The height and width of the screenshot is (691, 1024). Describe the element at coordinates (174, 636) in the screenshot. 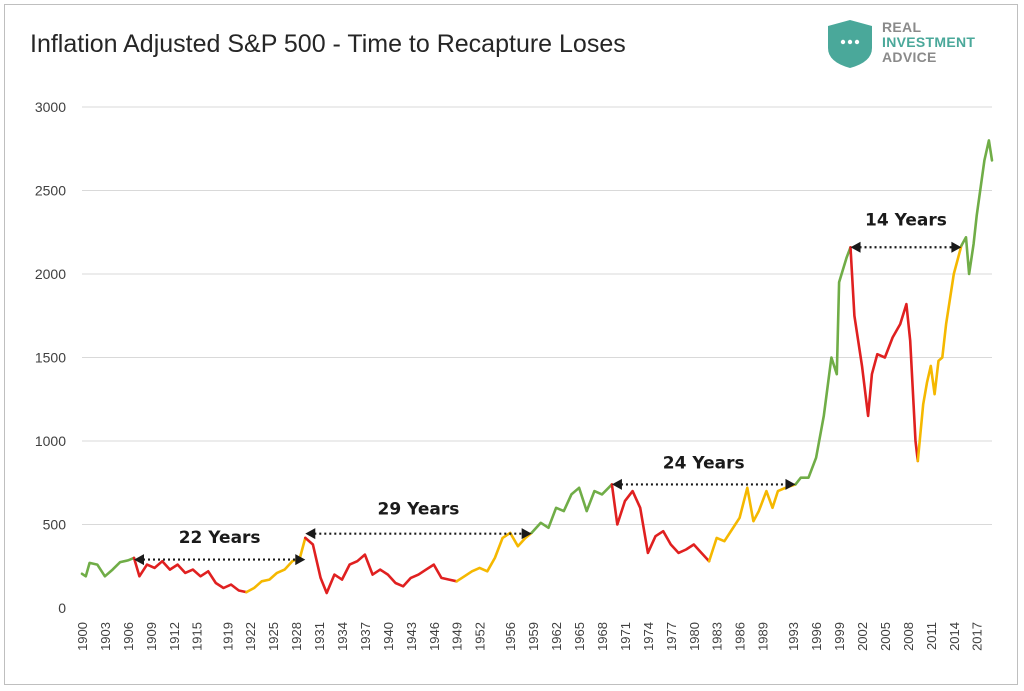

I see `x-tick-label: 1912` at that location.